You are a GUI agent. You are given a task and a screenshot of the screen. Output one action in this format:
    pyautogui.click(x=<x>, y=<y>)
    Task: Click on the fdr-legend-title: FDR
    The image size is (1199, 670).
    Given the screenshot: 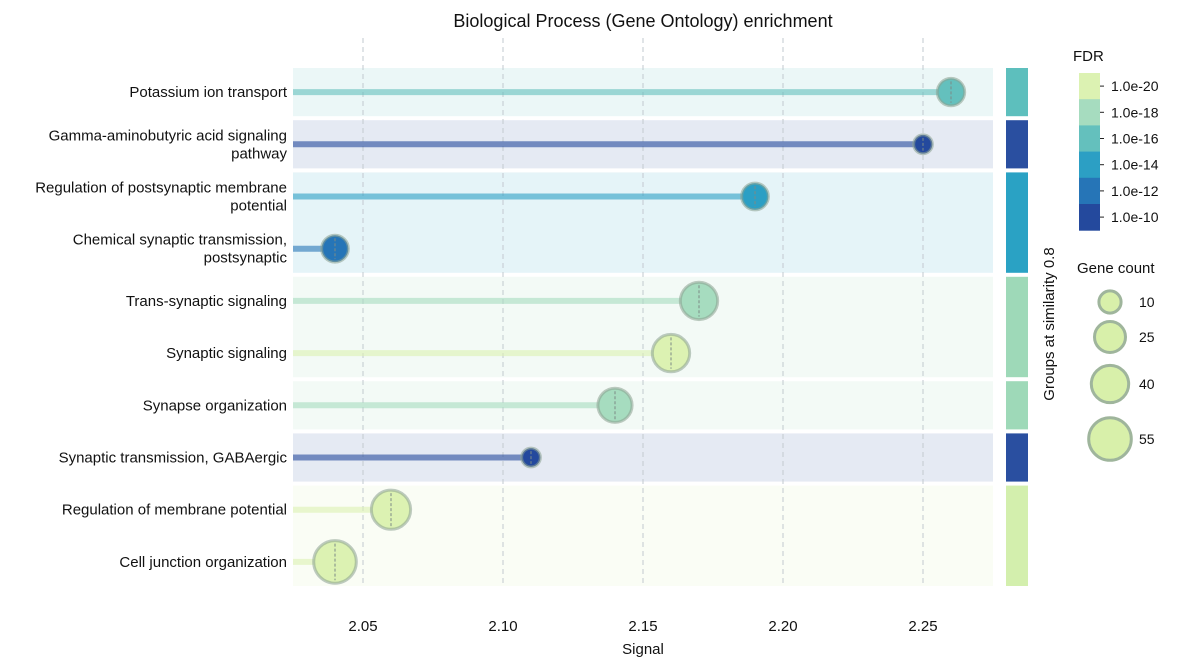 What is the action you would take?
    pyautogui.click(x=1088, y=56)
    